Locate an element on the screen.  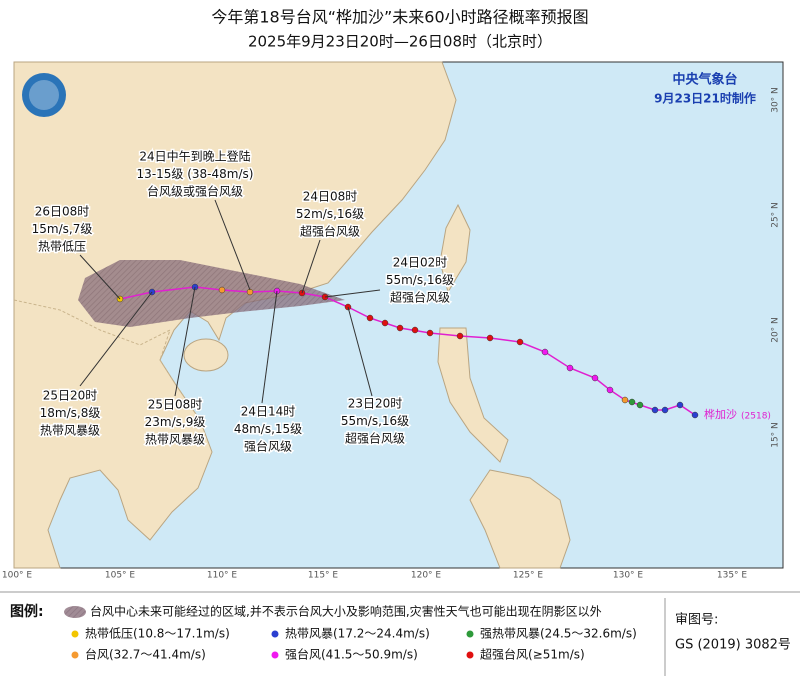
lon-label: 120° E is located at coordinates (426, 576).